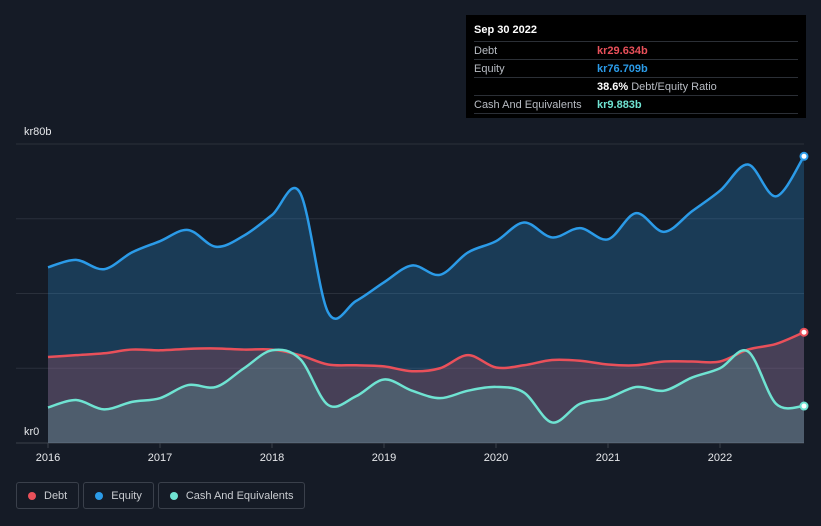 The width and height of the screenshot is (821, 526). I want to click on legend-label: Debt, so click(56, 495).